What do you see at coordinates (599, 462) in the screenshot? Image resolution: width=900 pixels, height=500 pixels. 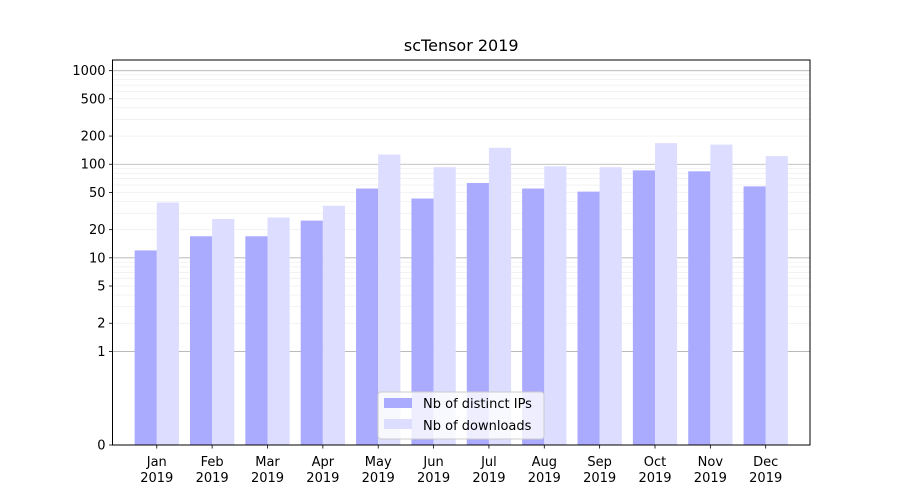 I see `x-tick-label-line: Sep` at bounding box center [599, 462].